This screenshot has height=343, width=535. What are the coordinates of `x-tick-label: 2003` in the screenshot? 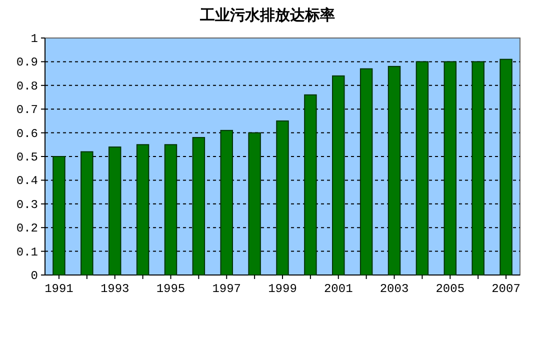 It's located at (394, 289).